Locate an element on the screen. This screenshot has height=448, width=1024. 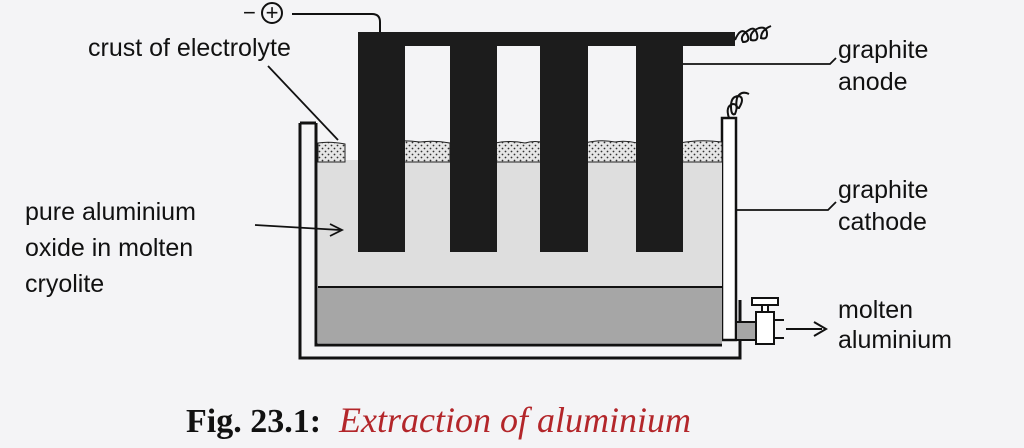
figure-caption: Fig. 23.1: Extraction of aluminium is located at coordinates (438, 420).